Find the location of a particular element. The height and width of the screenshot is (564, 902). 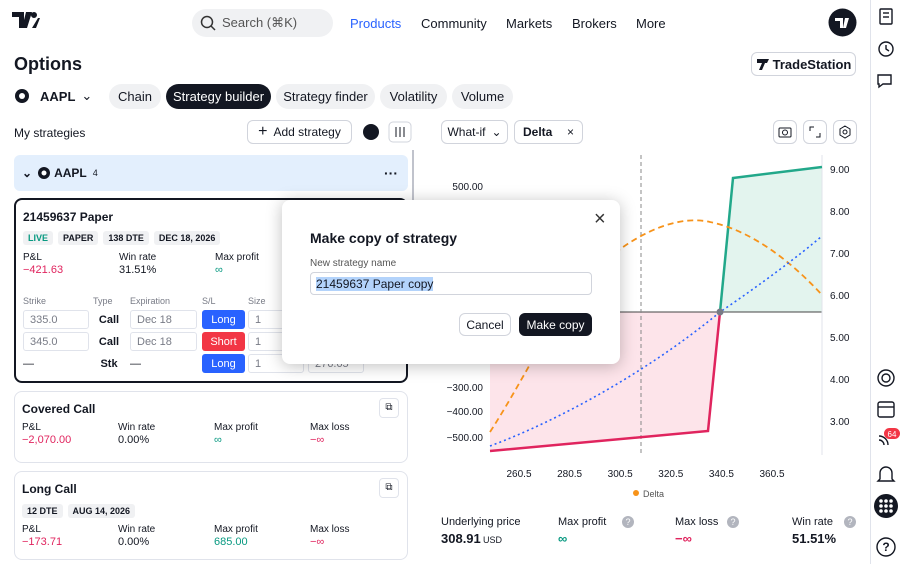

avatar is located at coordinates (842, 22).